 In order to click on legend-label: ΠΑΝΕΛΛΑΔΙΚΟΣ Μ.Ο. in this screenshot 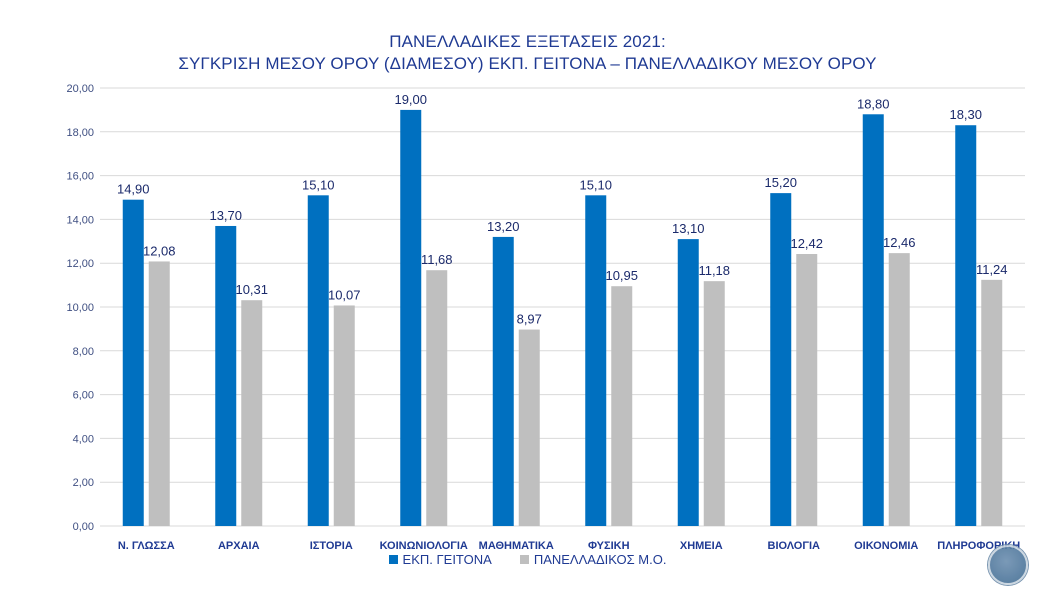, I will do `click(600, 559)`.